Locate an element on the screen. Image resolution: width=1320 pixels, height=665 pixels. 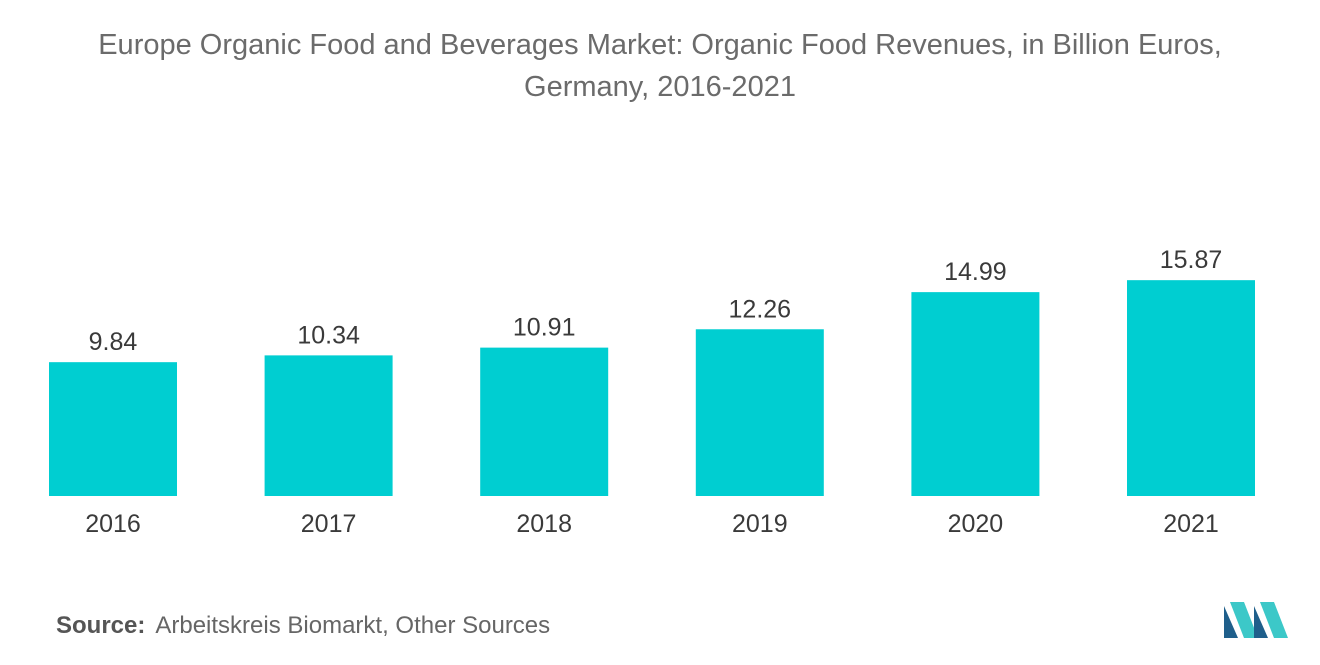
data-label-2018: 10.91 is located at coordinates (544, 328).